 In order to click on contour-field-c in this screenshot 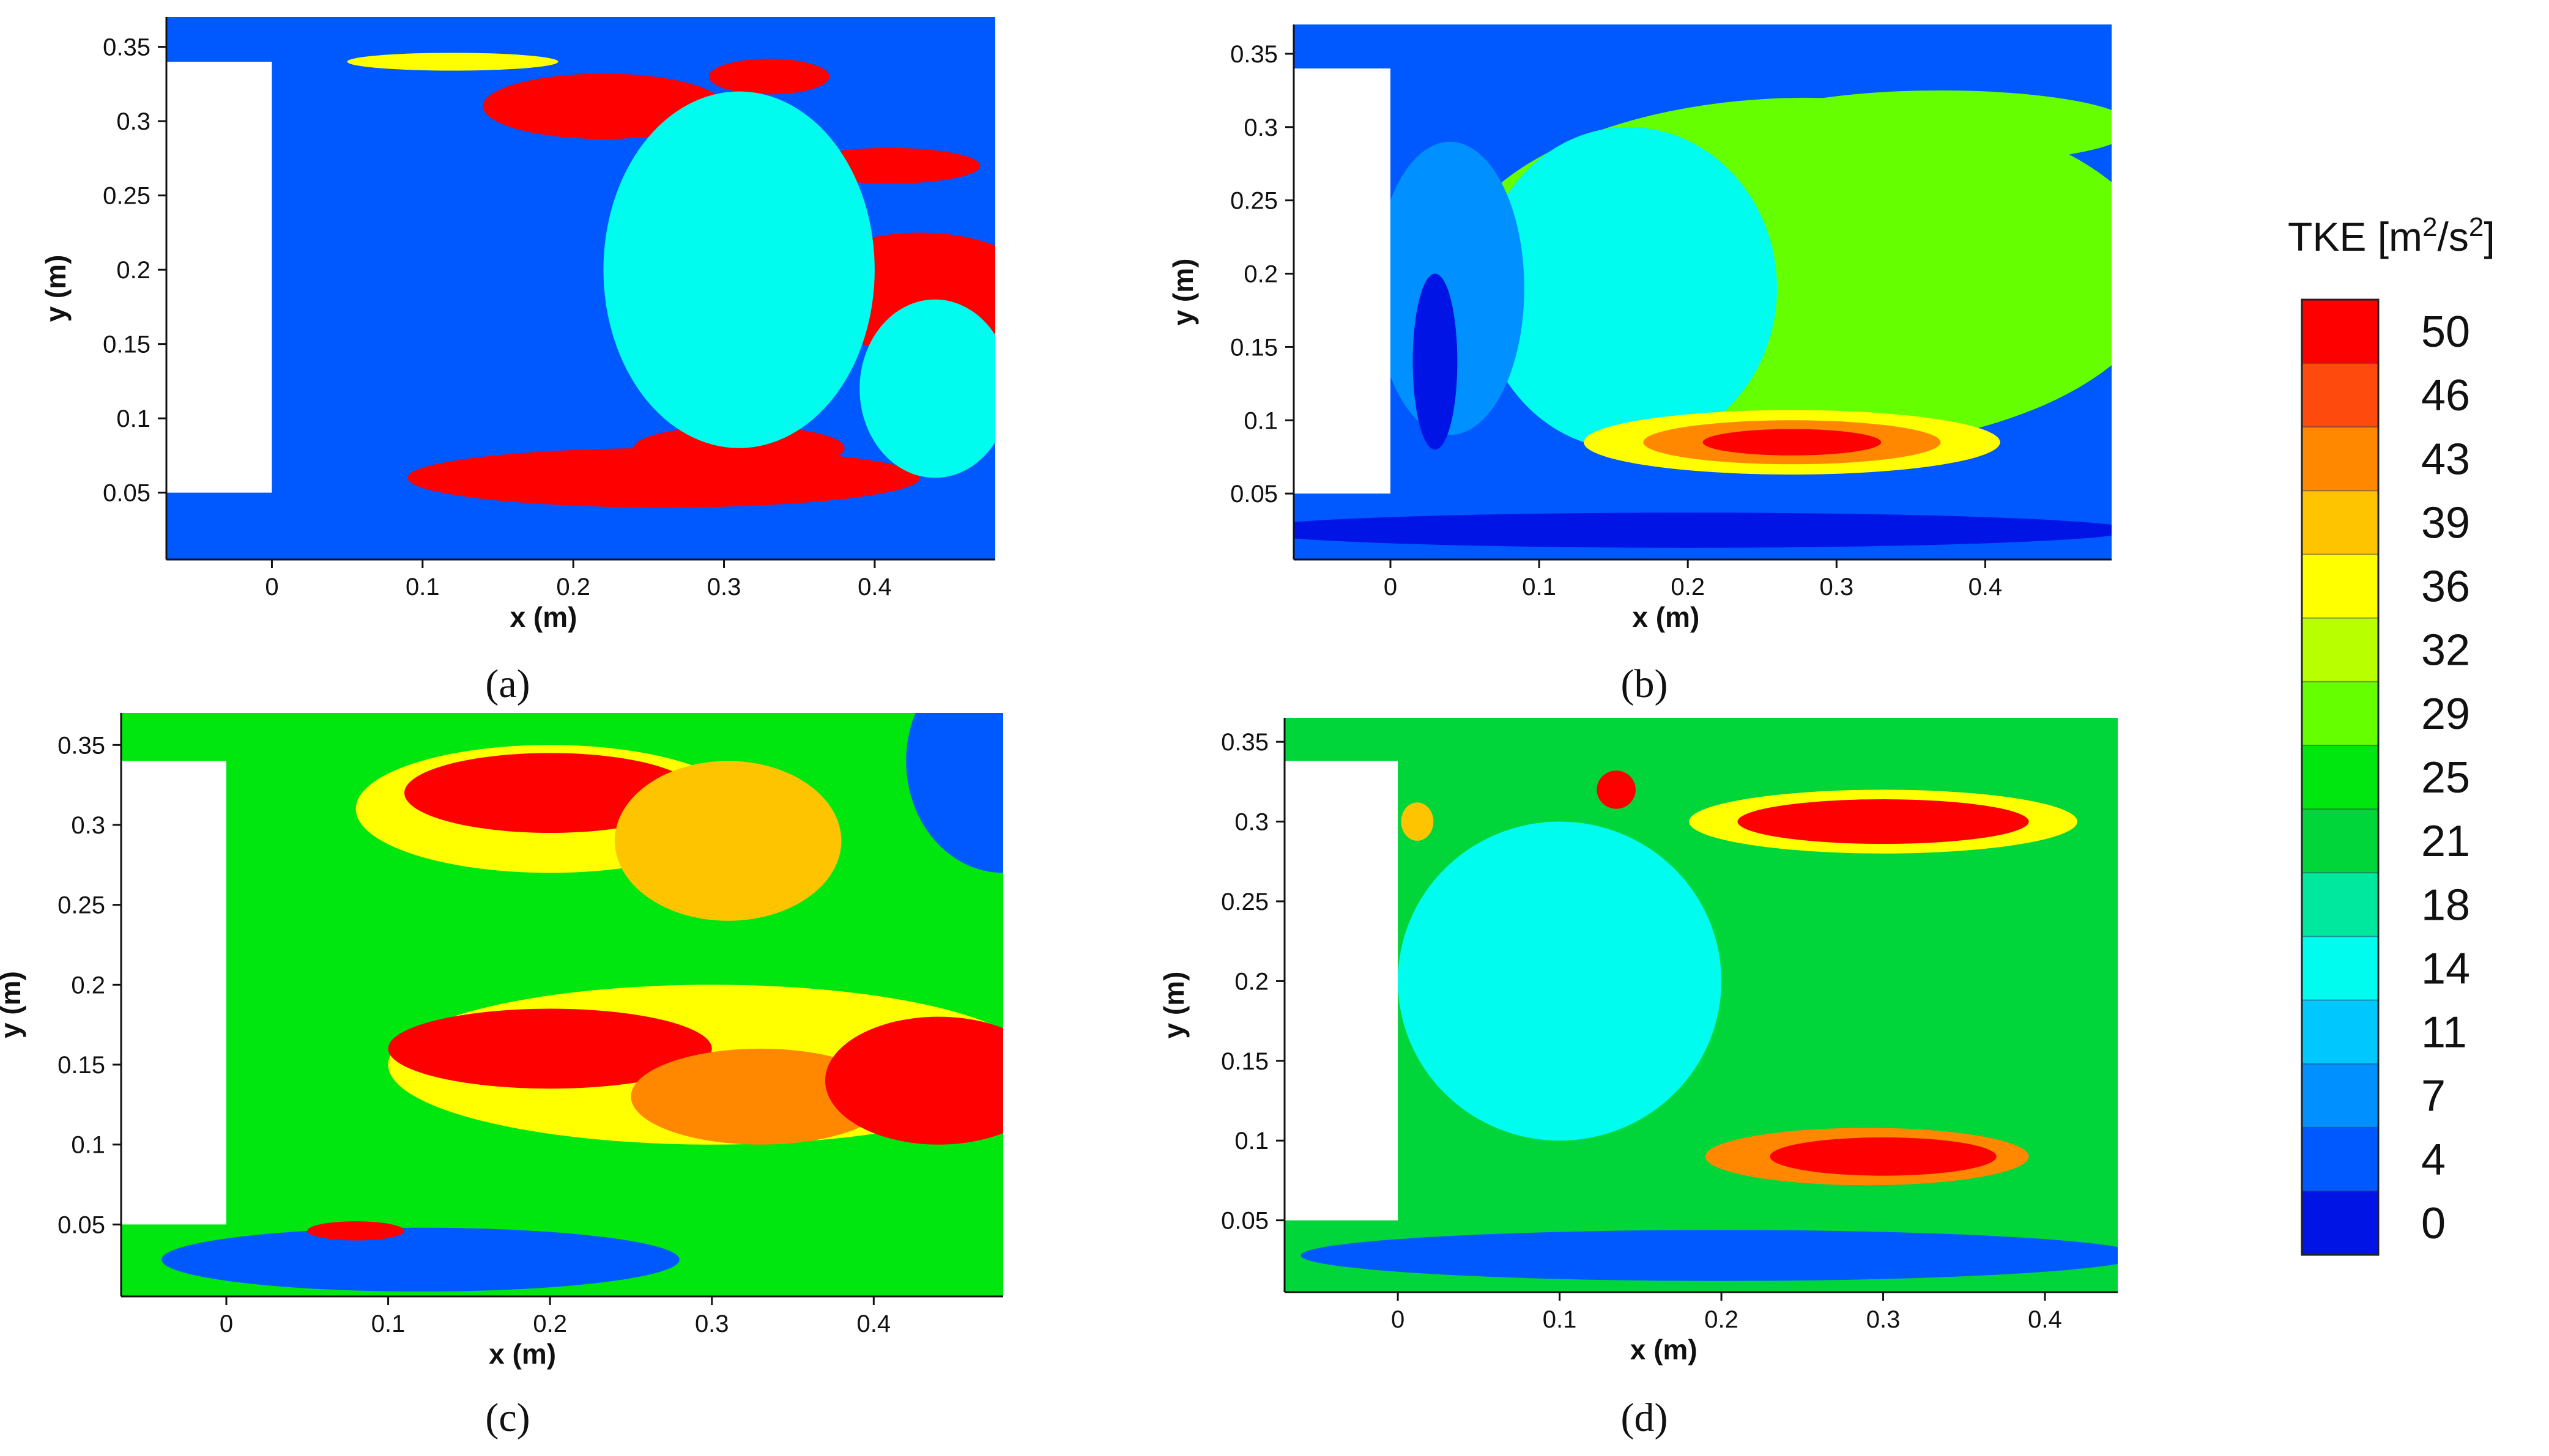, I will do `click(562, 1004)`.